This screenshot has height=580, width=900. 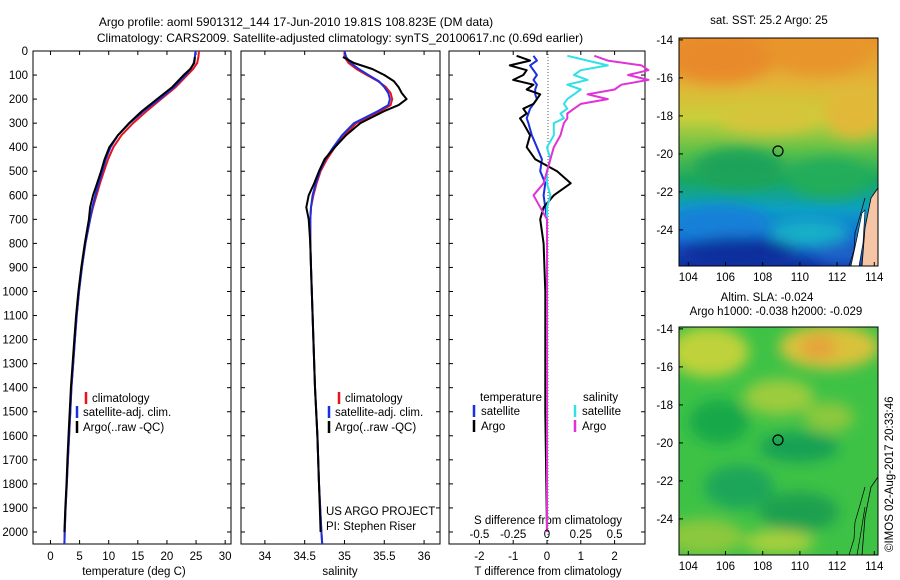 What do you see at coordinates (762, 278) in the screenshot?
I see `map-lon-tick-label: 108` at bounding box center [762, 278].